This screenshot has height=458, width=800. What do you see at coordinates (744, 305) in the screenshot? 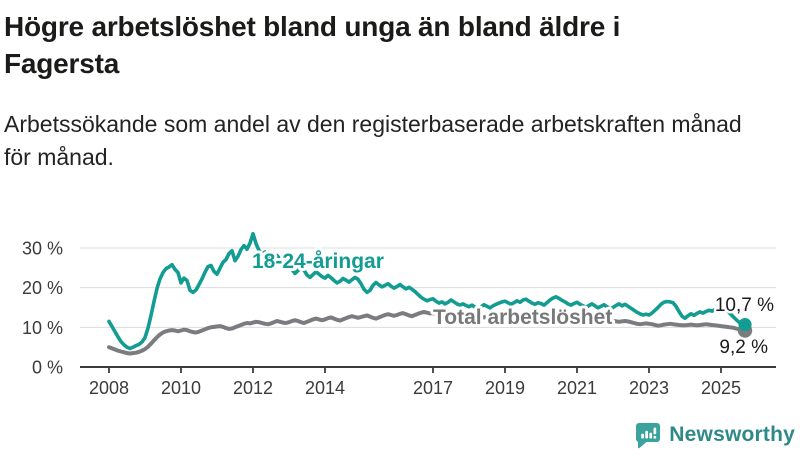
I see `end-value-label-youth: 10,7 %` at bounding box center [744, 305].